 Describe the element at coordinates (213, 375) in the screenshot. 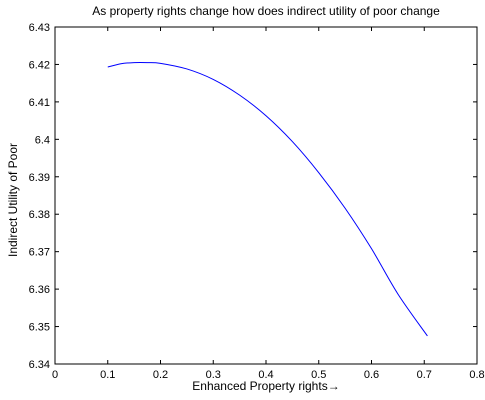

I see `x-tick-label: 0.3` at that location.